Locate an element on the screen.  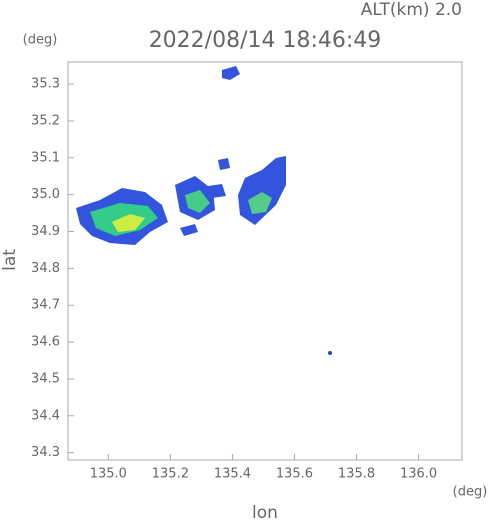
chart-title: 2022/08/14 18:46:49 is located at coordinates (265, 40).